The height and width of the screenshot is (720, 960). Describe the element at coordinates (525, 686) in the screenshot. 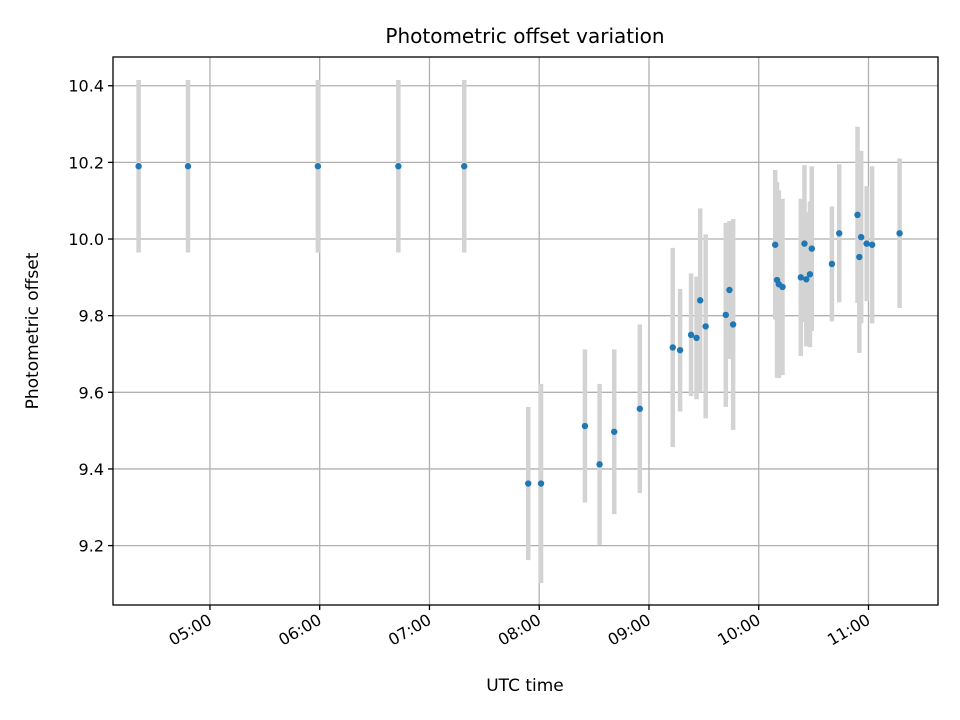

I see `x-axis-label: UTC time` at that location.